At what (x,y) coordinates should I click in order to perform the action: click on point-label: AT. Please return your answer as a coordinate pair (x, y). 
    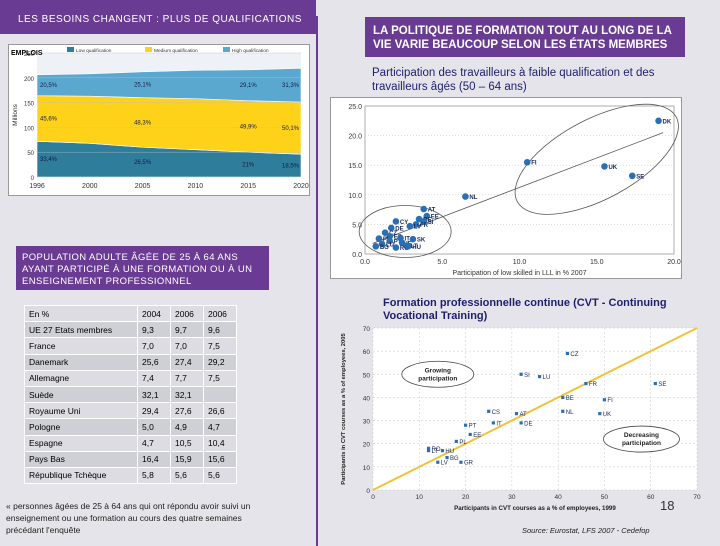
    Looking at the image, I should click on (432, 211).